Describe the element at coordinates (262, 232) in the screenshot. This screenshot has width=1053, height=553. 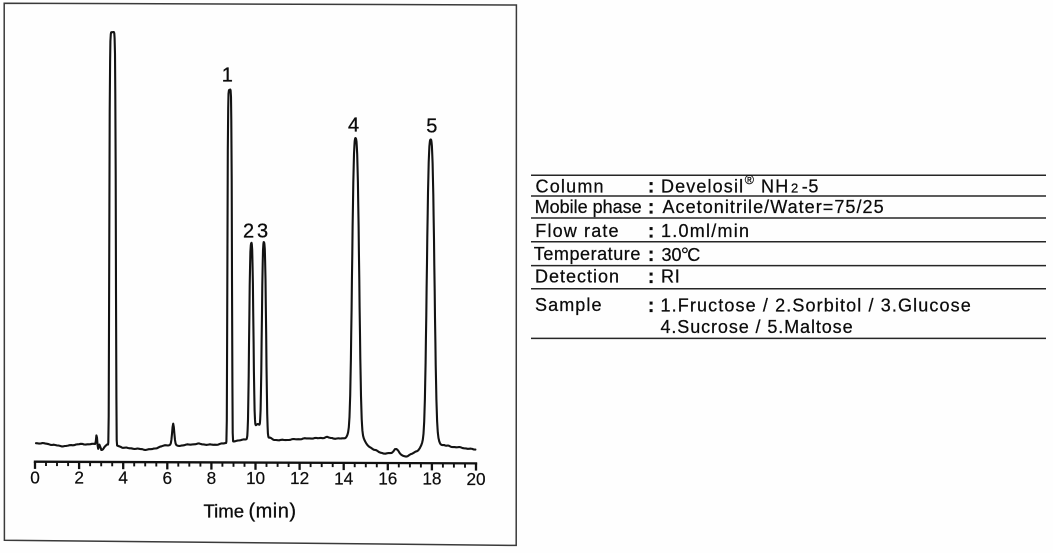
I see `svg-text: 3` at that location.